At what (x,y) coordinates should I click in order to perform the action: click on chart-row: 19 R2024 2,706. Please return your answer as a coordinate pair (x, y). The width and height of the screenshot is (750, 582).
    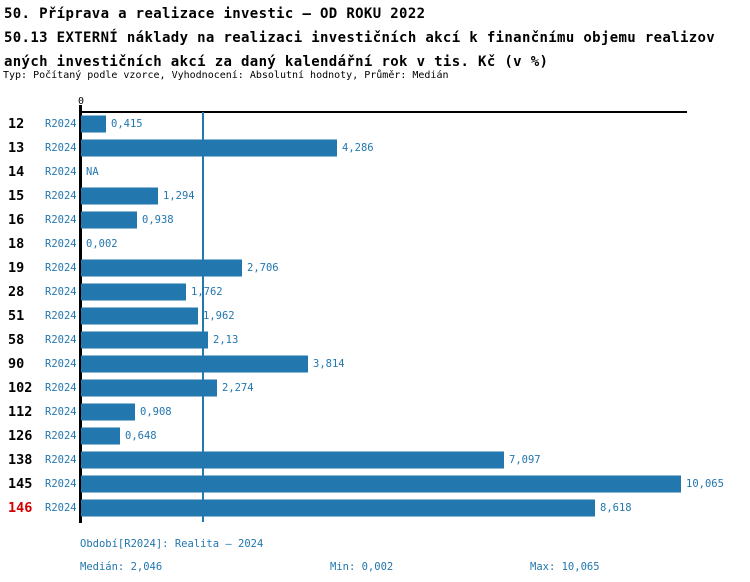
    Looking at the image, I should click on (375, 268).